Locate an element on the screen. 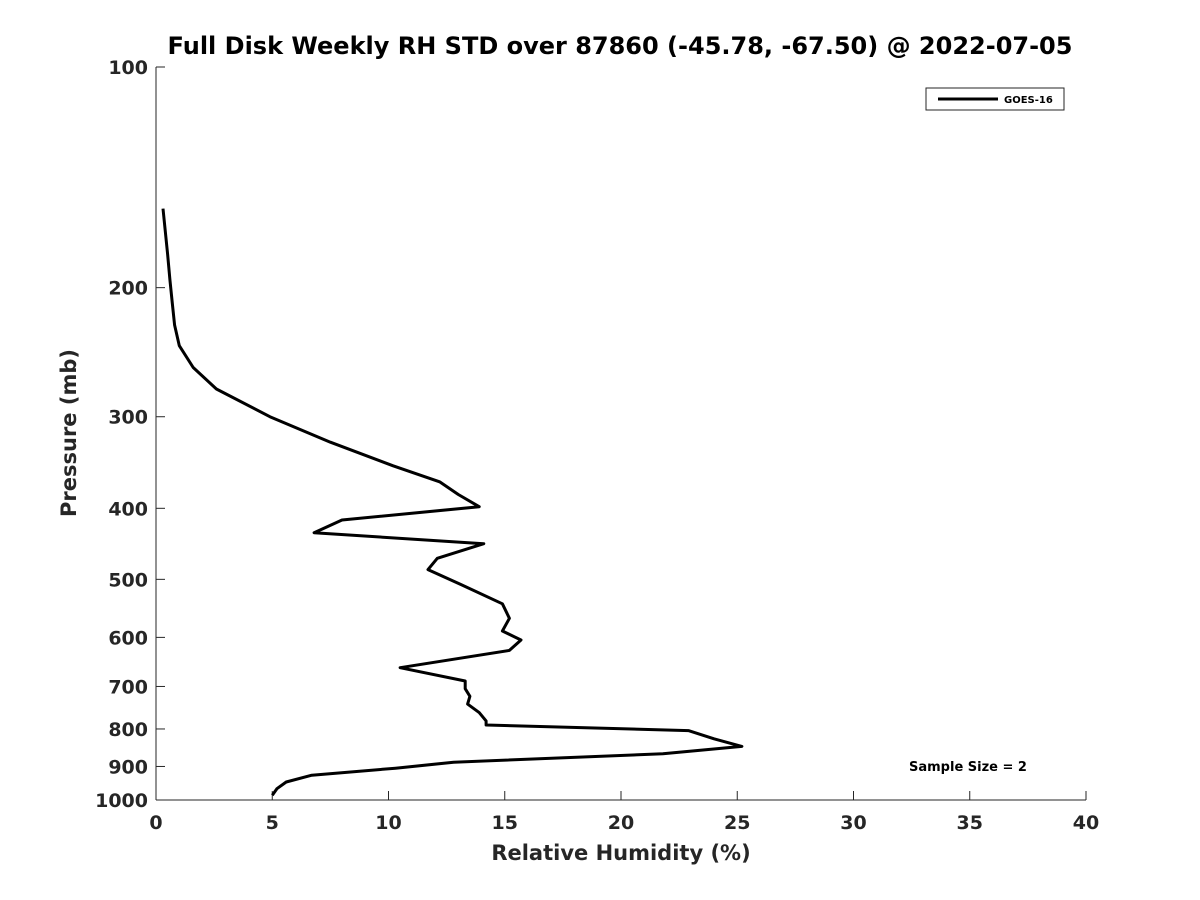  y-tick-label: 600 is located at coordinates (128, 638).